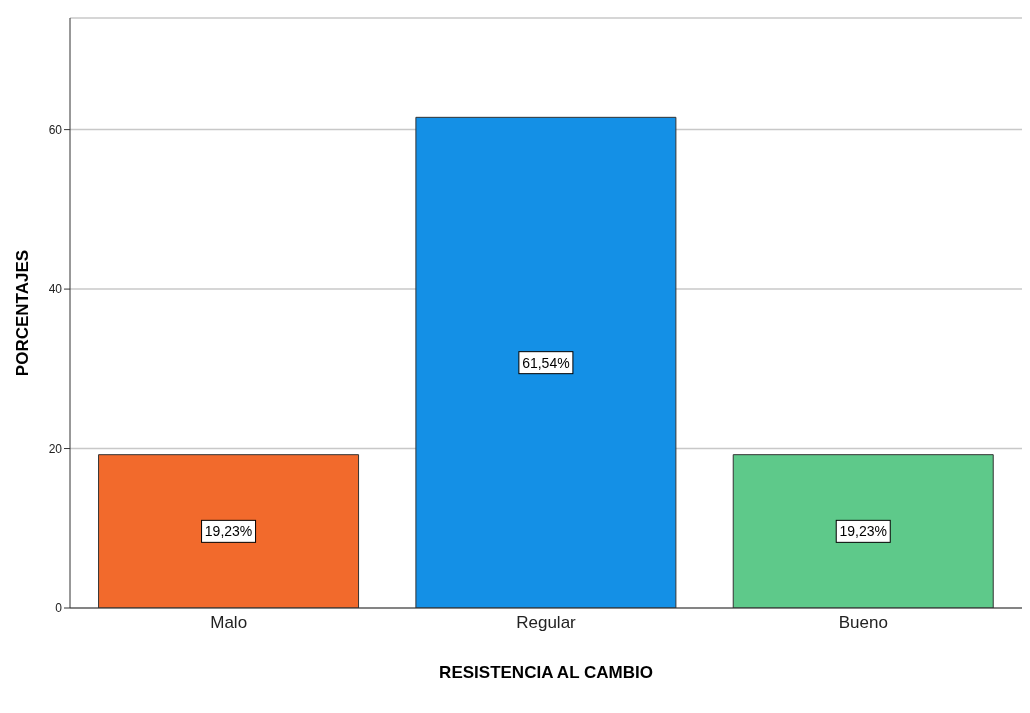 This screenshot has width=1030, height=713. I want to click on y-tick-label: 20, so click(55, 448).